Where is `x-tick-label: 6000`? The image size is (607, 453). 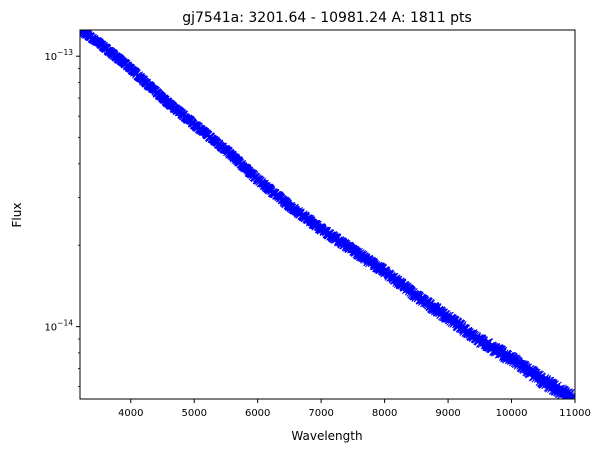
x-tick-label: 6000 is located at coordinates (257, 413).